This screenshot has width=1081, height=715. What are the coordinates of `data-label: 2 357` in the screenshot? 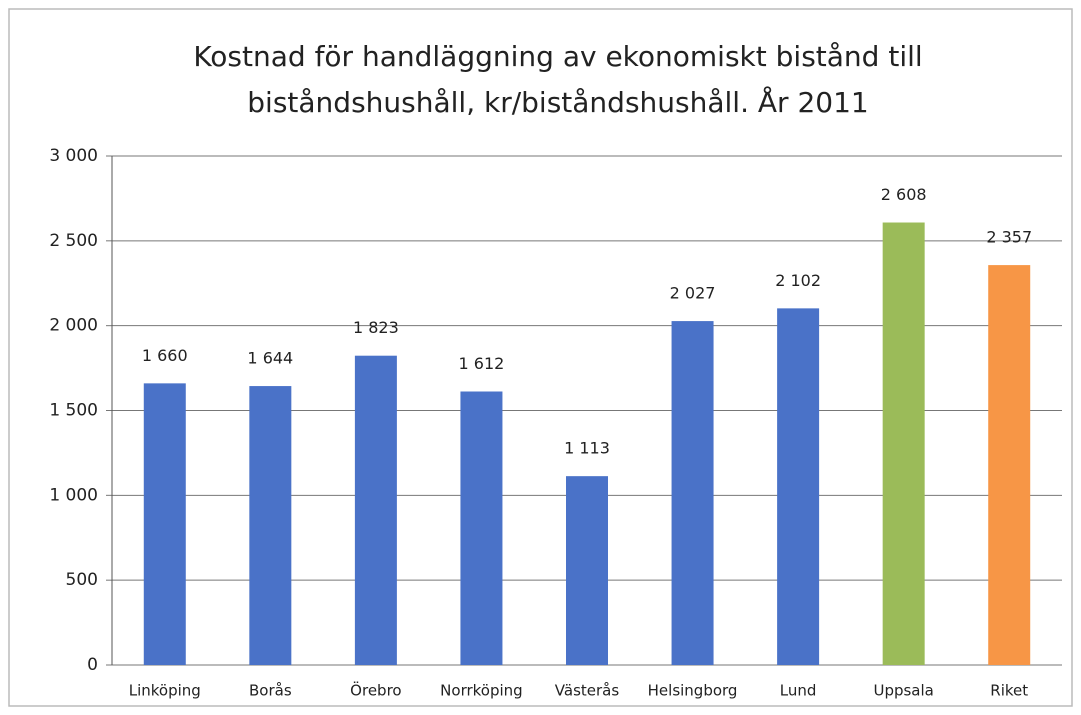 It's located at (1009, 237).